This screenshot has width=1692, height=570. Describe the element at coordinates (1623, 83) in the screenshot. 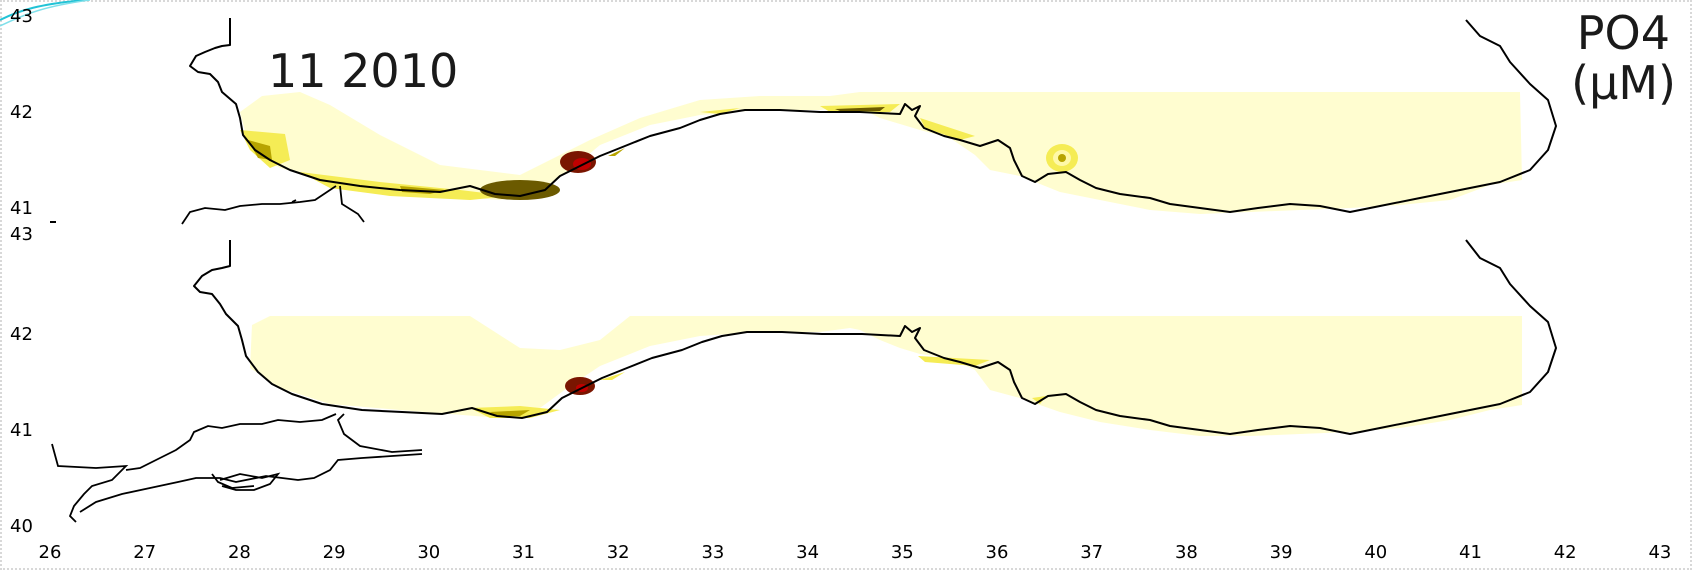

I see `legend-label-unit: (μM)` at that location.